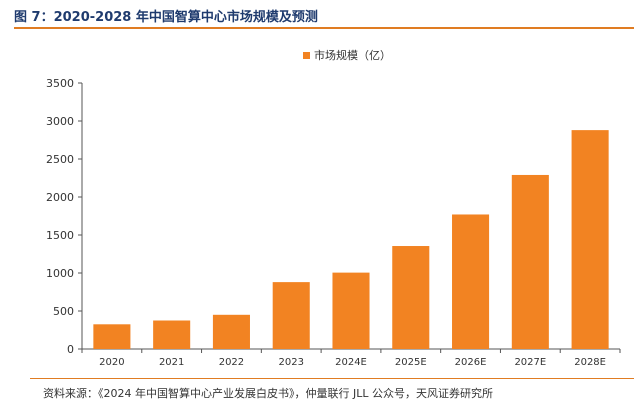 The image size is (643, 405). What do you see at coordinates (291, 315) in the screenshot?
I see `bar-2023` at bounding box center [291, 315].